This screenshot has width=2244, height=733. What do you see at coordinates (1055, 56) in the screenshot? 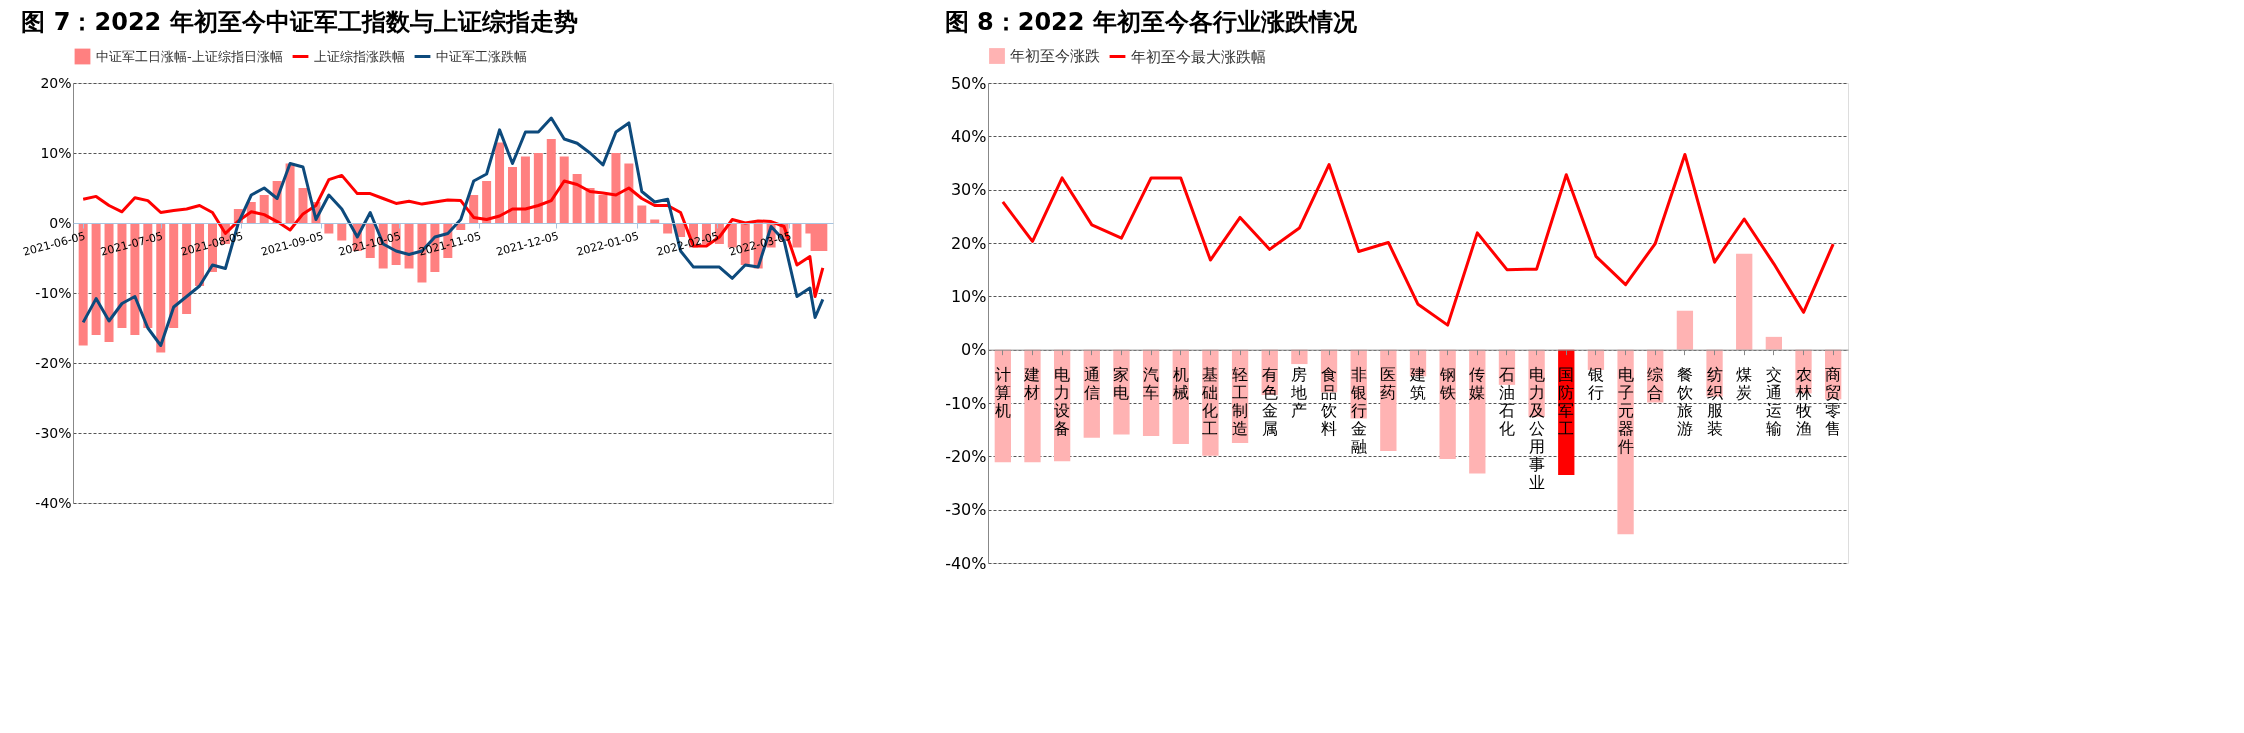
I see `legend-label: 年初至今涨跌` at bounding box center [1055, 56].